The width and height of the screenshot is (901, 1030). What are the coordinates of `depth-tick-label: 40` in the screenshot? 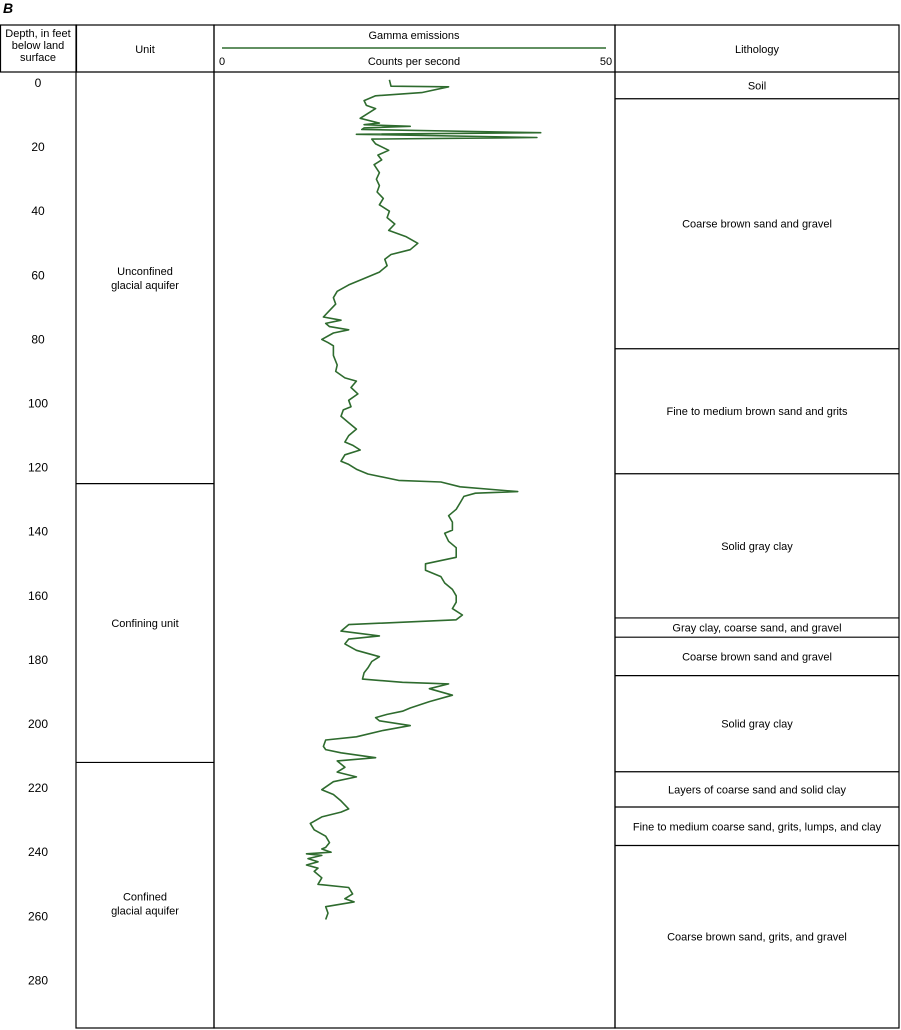 It's located at (38, 211).